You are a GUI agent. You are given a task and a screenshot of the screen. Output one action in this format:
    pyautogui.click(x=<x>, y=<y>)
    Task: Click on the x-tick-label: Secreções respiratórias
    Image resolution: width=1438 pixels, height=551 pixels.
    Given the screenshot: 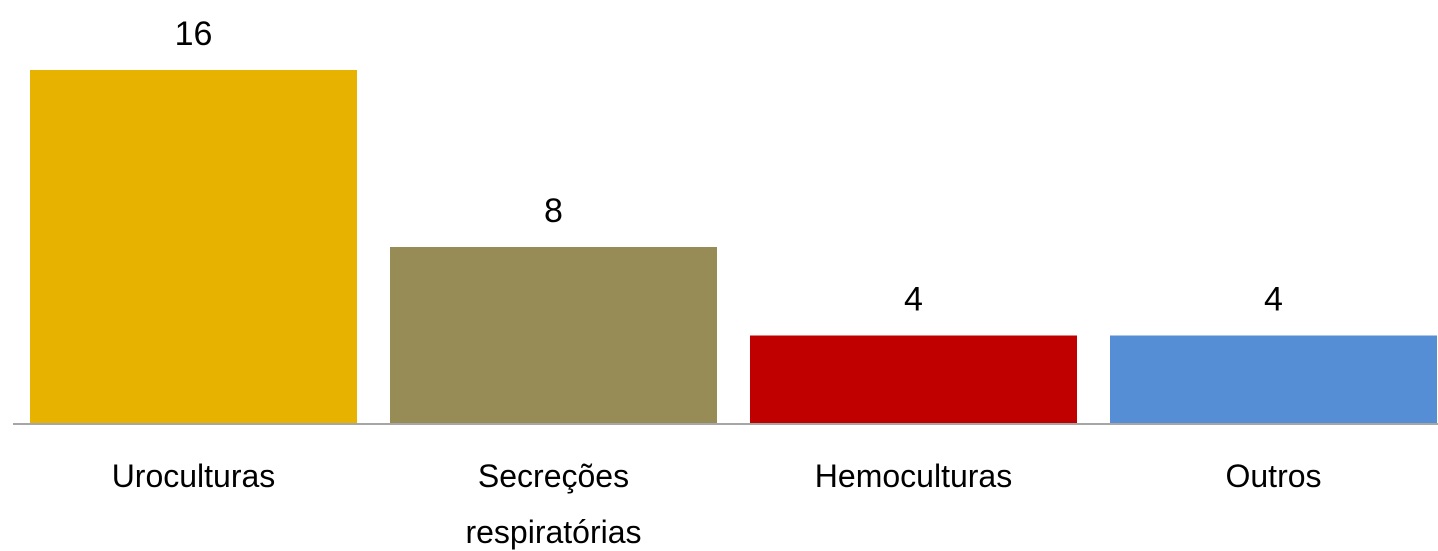 What is the action you would take?
    pyautogui.click(x=553, y=504)
    